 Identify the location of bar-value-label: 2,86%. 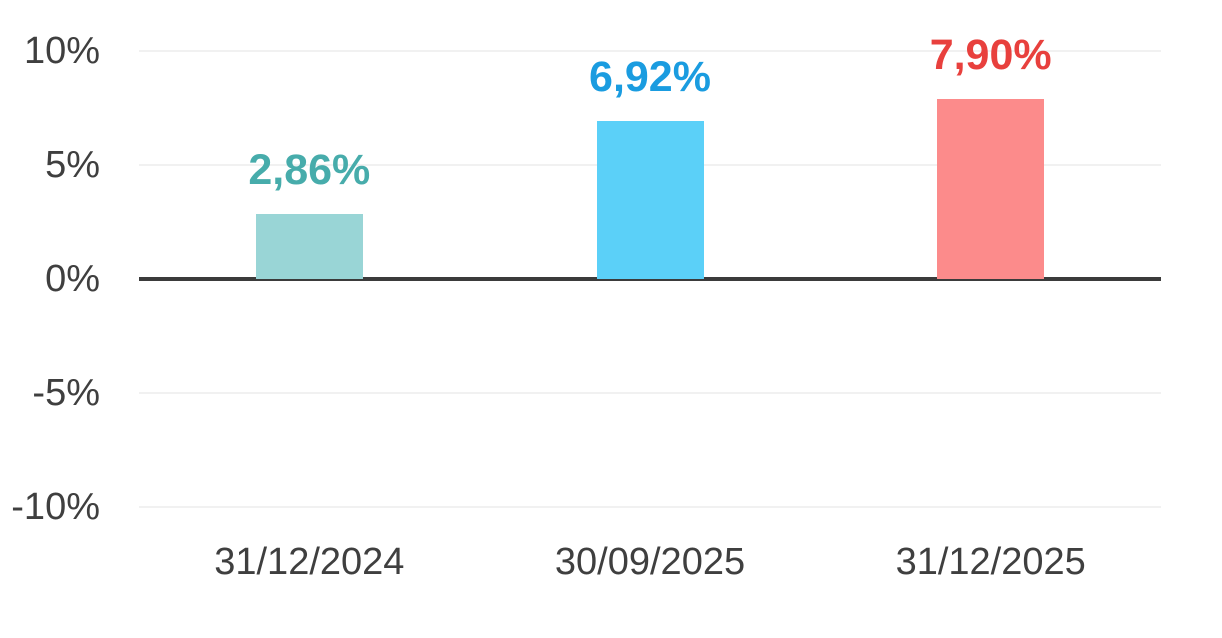
(309, 169).